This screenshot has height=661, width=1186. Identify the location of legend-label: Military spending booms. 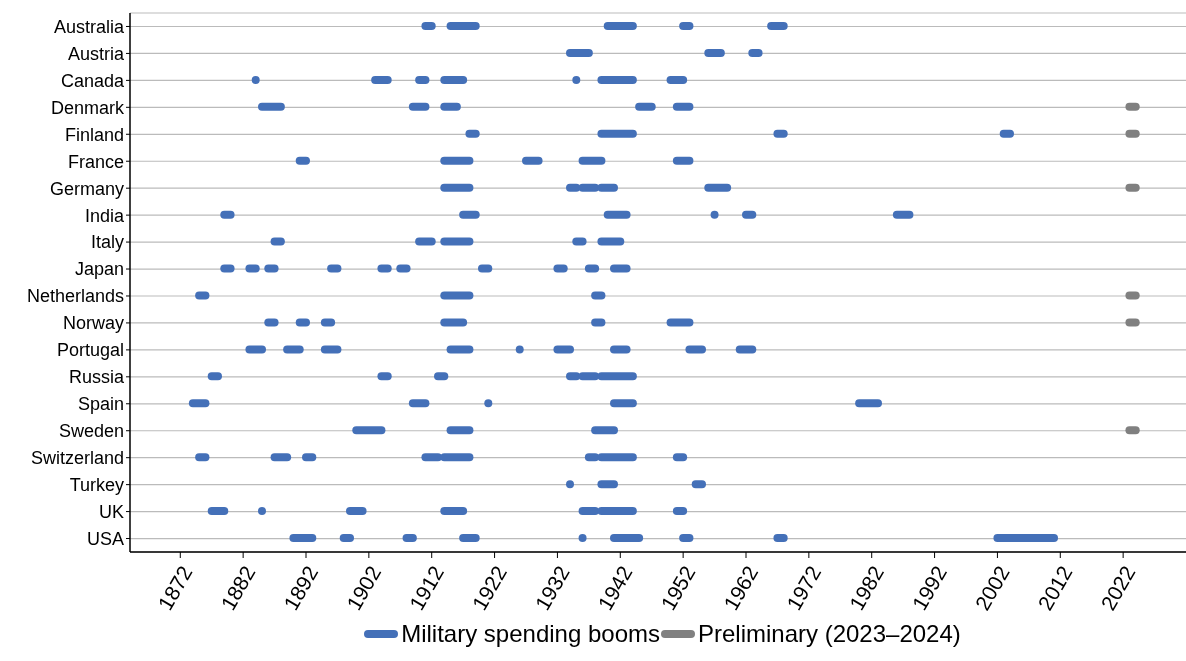
(530, 634).